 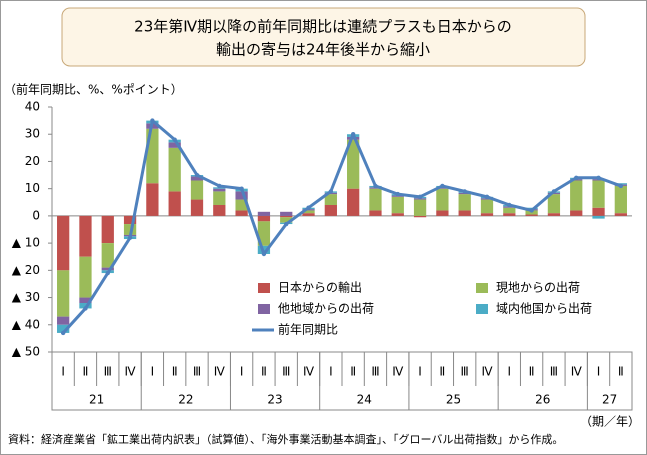 I want to click on y-tick-label: 20, so click(x=32, y=161).